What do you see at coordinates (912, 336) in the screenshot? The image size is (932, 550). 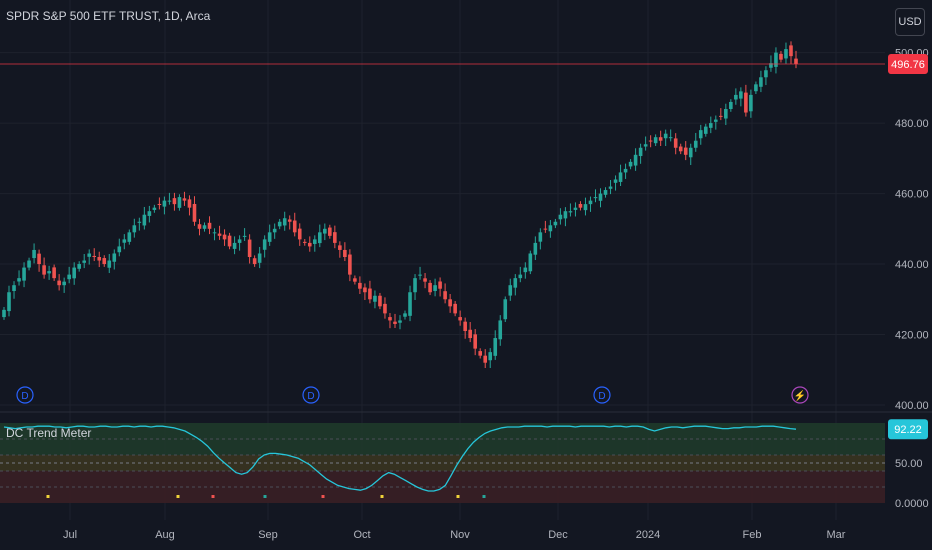 I see `price-tick-label: 420.00` at bounding box center [912, 336].